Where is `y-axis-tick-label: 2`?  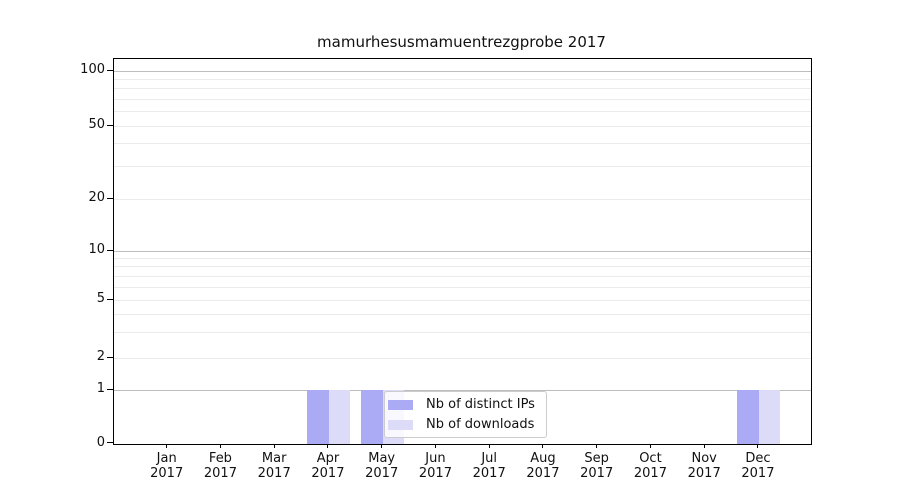
y-axis-tick-label: 2 is located at coordinates (100, 356).